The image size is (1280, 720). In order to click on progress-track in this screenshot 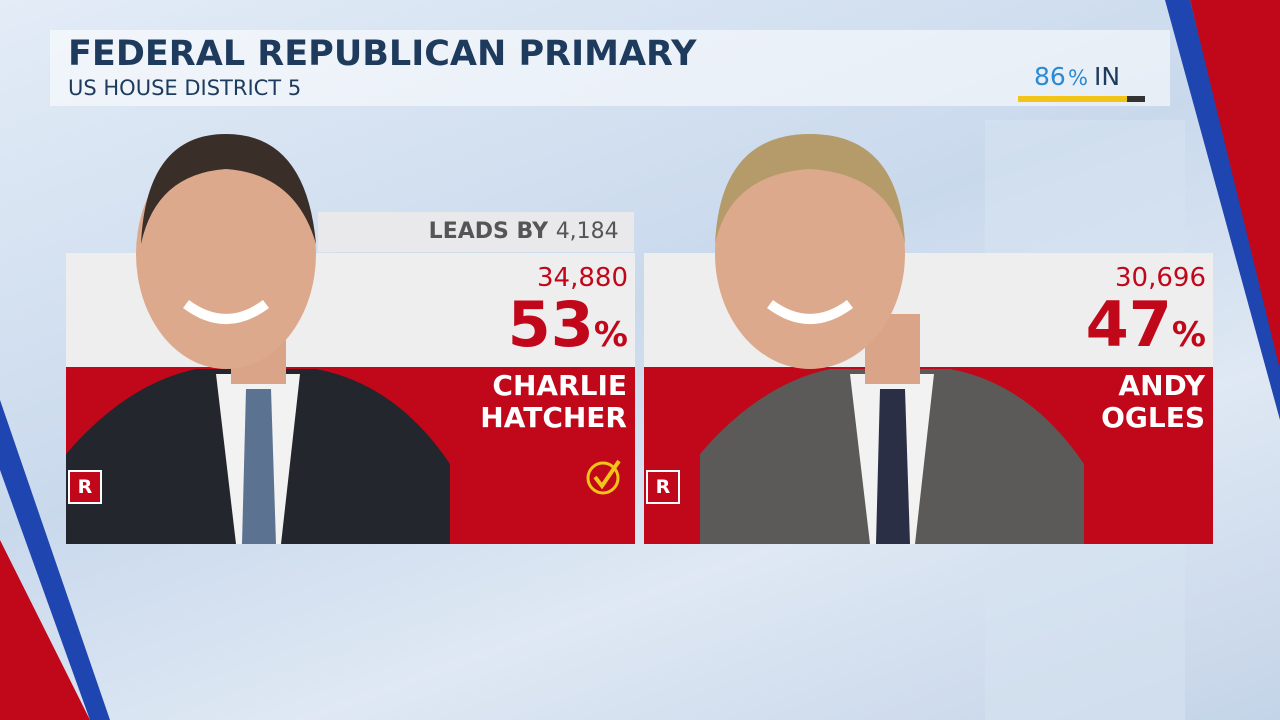, I will do `click(1081, 99)`.